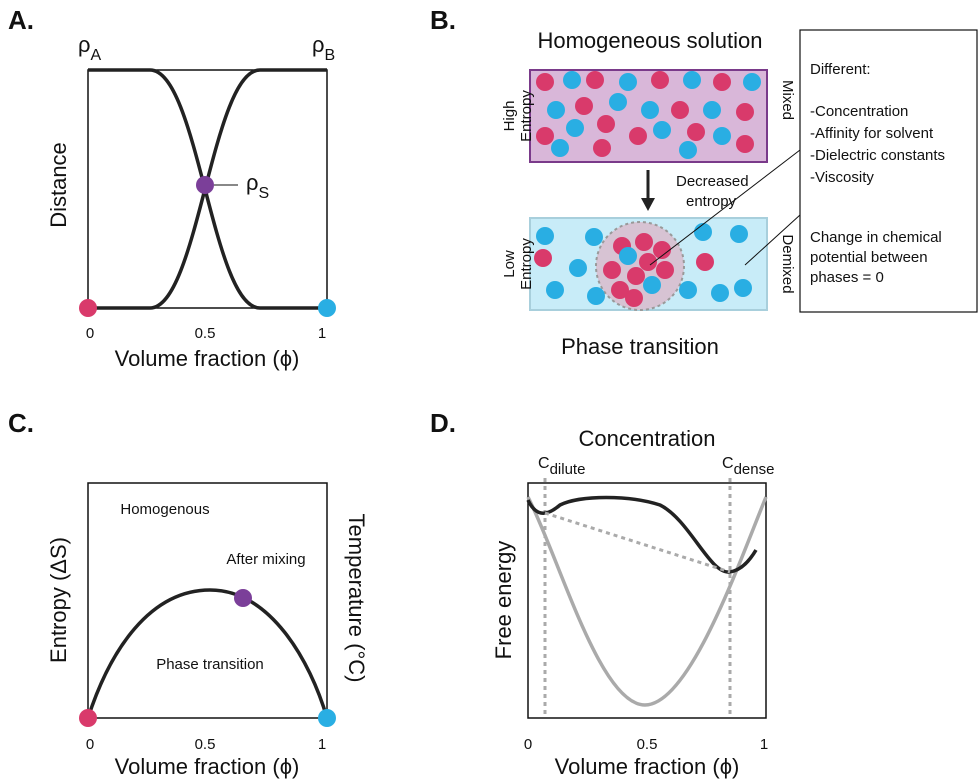 Image resolution: width=978 pixels, height=782 pixels. I want to click on arrow-label: Decreased, so click(712, 181).